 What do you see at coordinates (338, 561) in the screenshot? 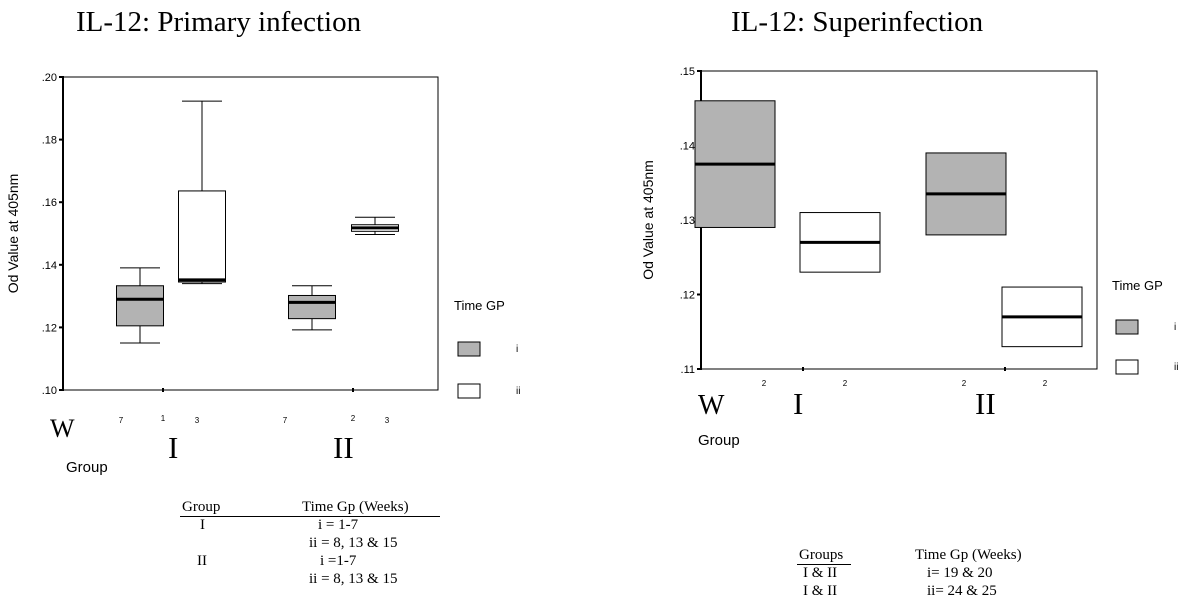
I see `table-cell: i =1-7` at bounding box center [338, 561].